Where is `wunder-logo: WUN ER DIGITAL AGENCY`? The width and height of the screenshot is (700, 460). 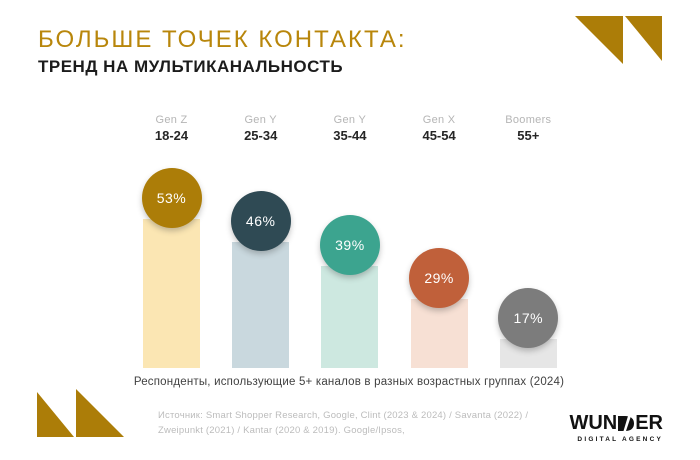 wunder-logo: WUN ER DIGITAL AGENCY is located at coordinates (616, 427).